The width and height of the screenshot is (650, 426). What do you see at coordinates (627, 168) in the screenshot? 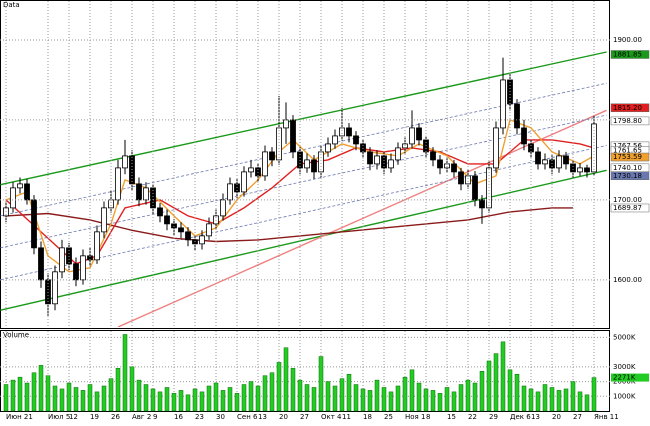
I see `price-tag-label: 1740.10` at bounding box center [627, 168].